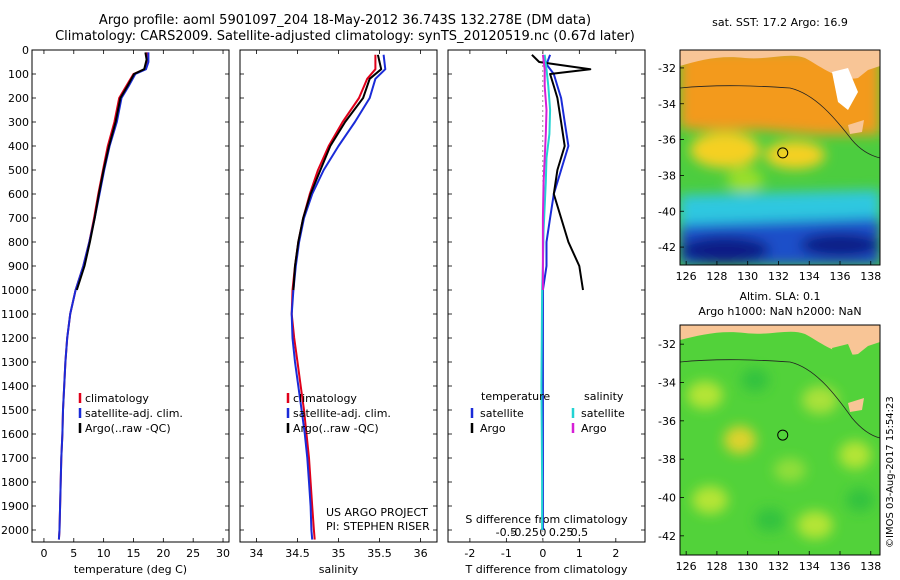 This screenshot has height=580, width=900. What do you see at coordinates (15, 386) in the screenshot?
I see `y-tick-label: 1400` at bounding box center [15, 386].